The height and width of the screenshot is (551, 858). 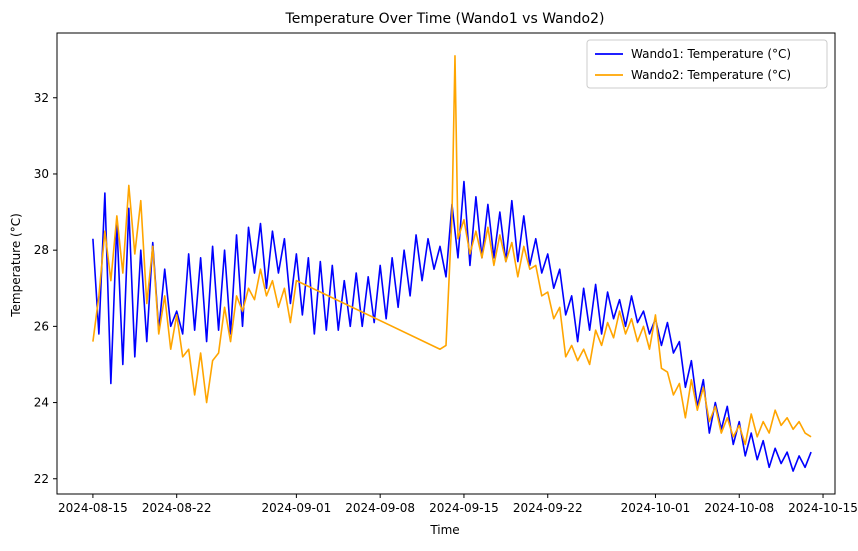 I want to click on y-tick-label: 30, so click(x=41, y=174).